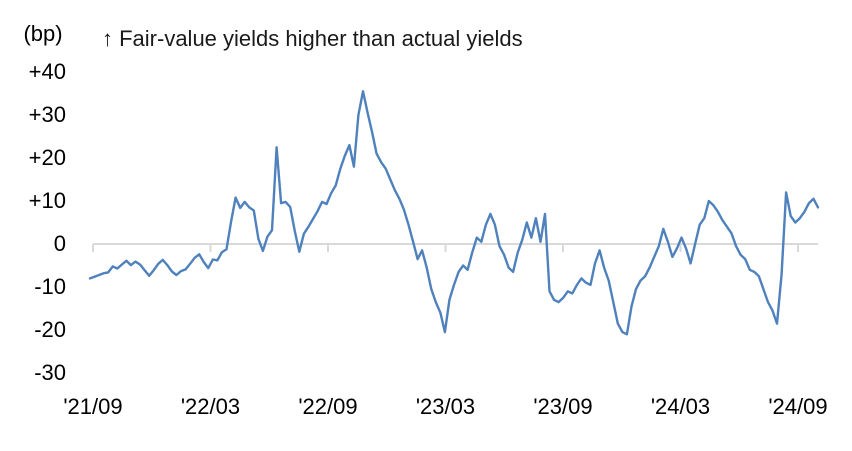 The width and height of the screenshot is (852, 451). Describe the element at coordinates (47, 200) in the screenshot. I see `y-tick-label: +10` at that location.